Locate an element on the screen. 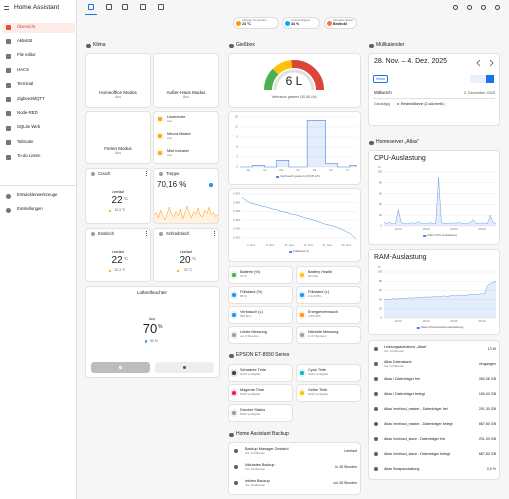  legend-swatch is located at coordinates (425, 235).